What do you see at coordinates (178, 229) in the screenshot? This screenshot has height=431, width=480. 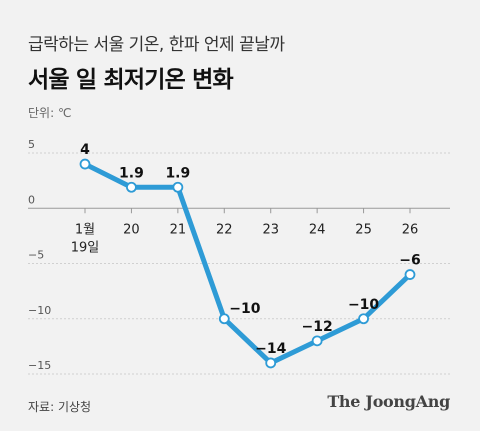 I see `x-tick-label: 21` at bounding box center [178, 229].